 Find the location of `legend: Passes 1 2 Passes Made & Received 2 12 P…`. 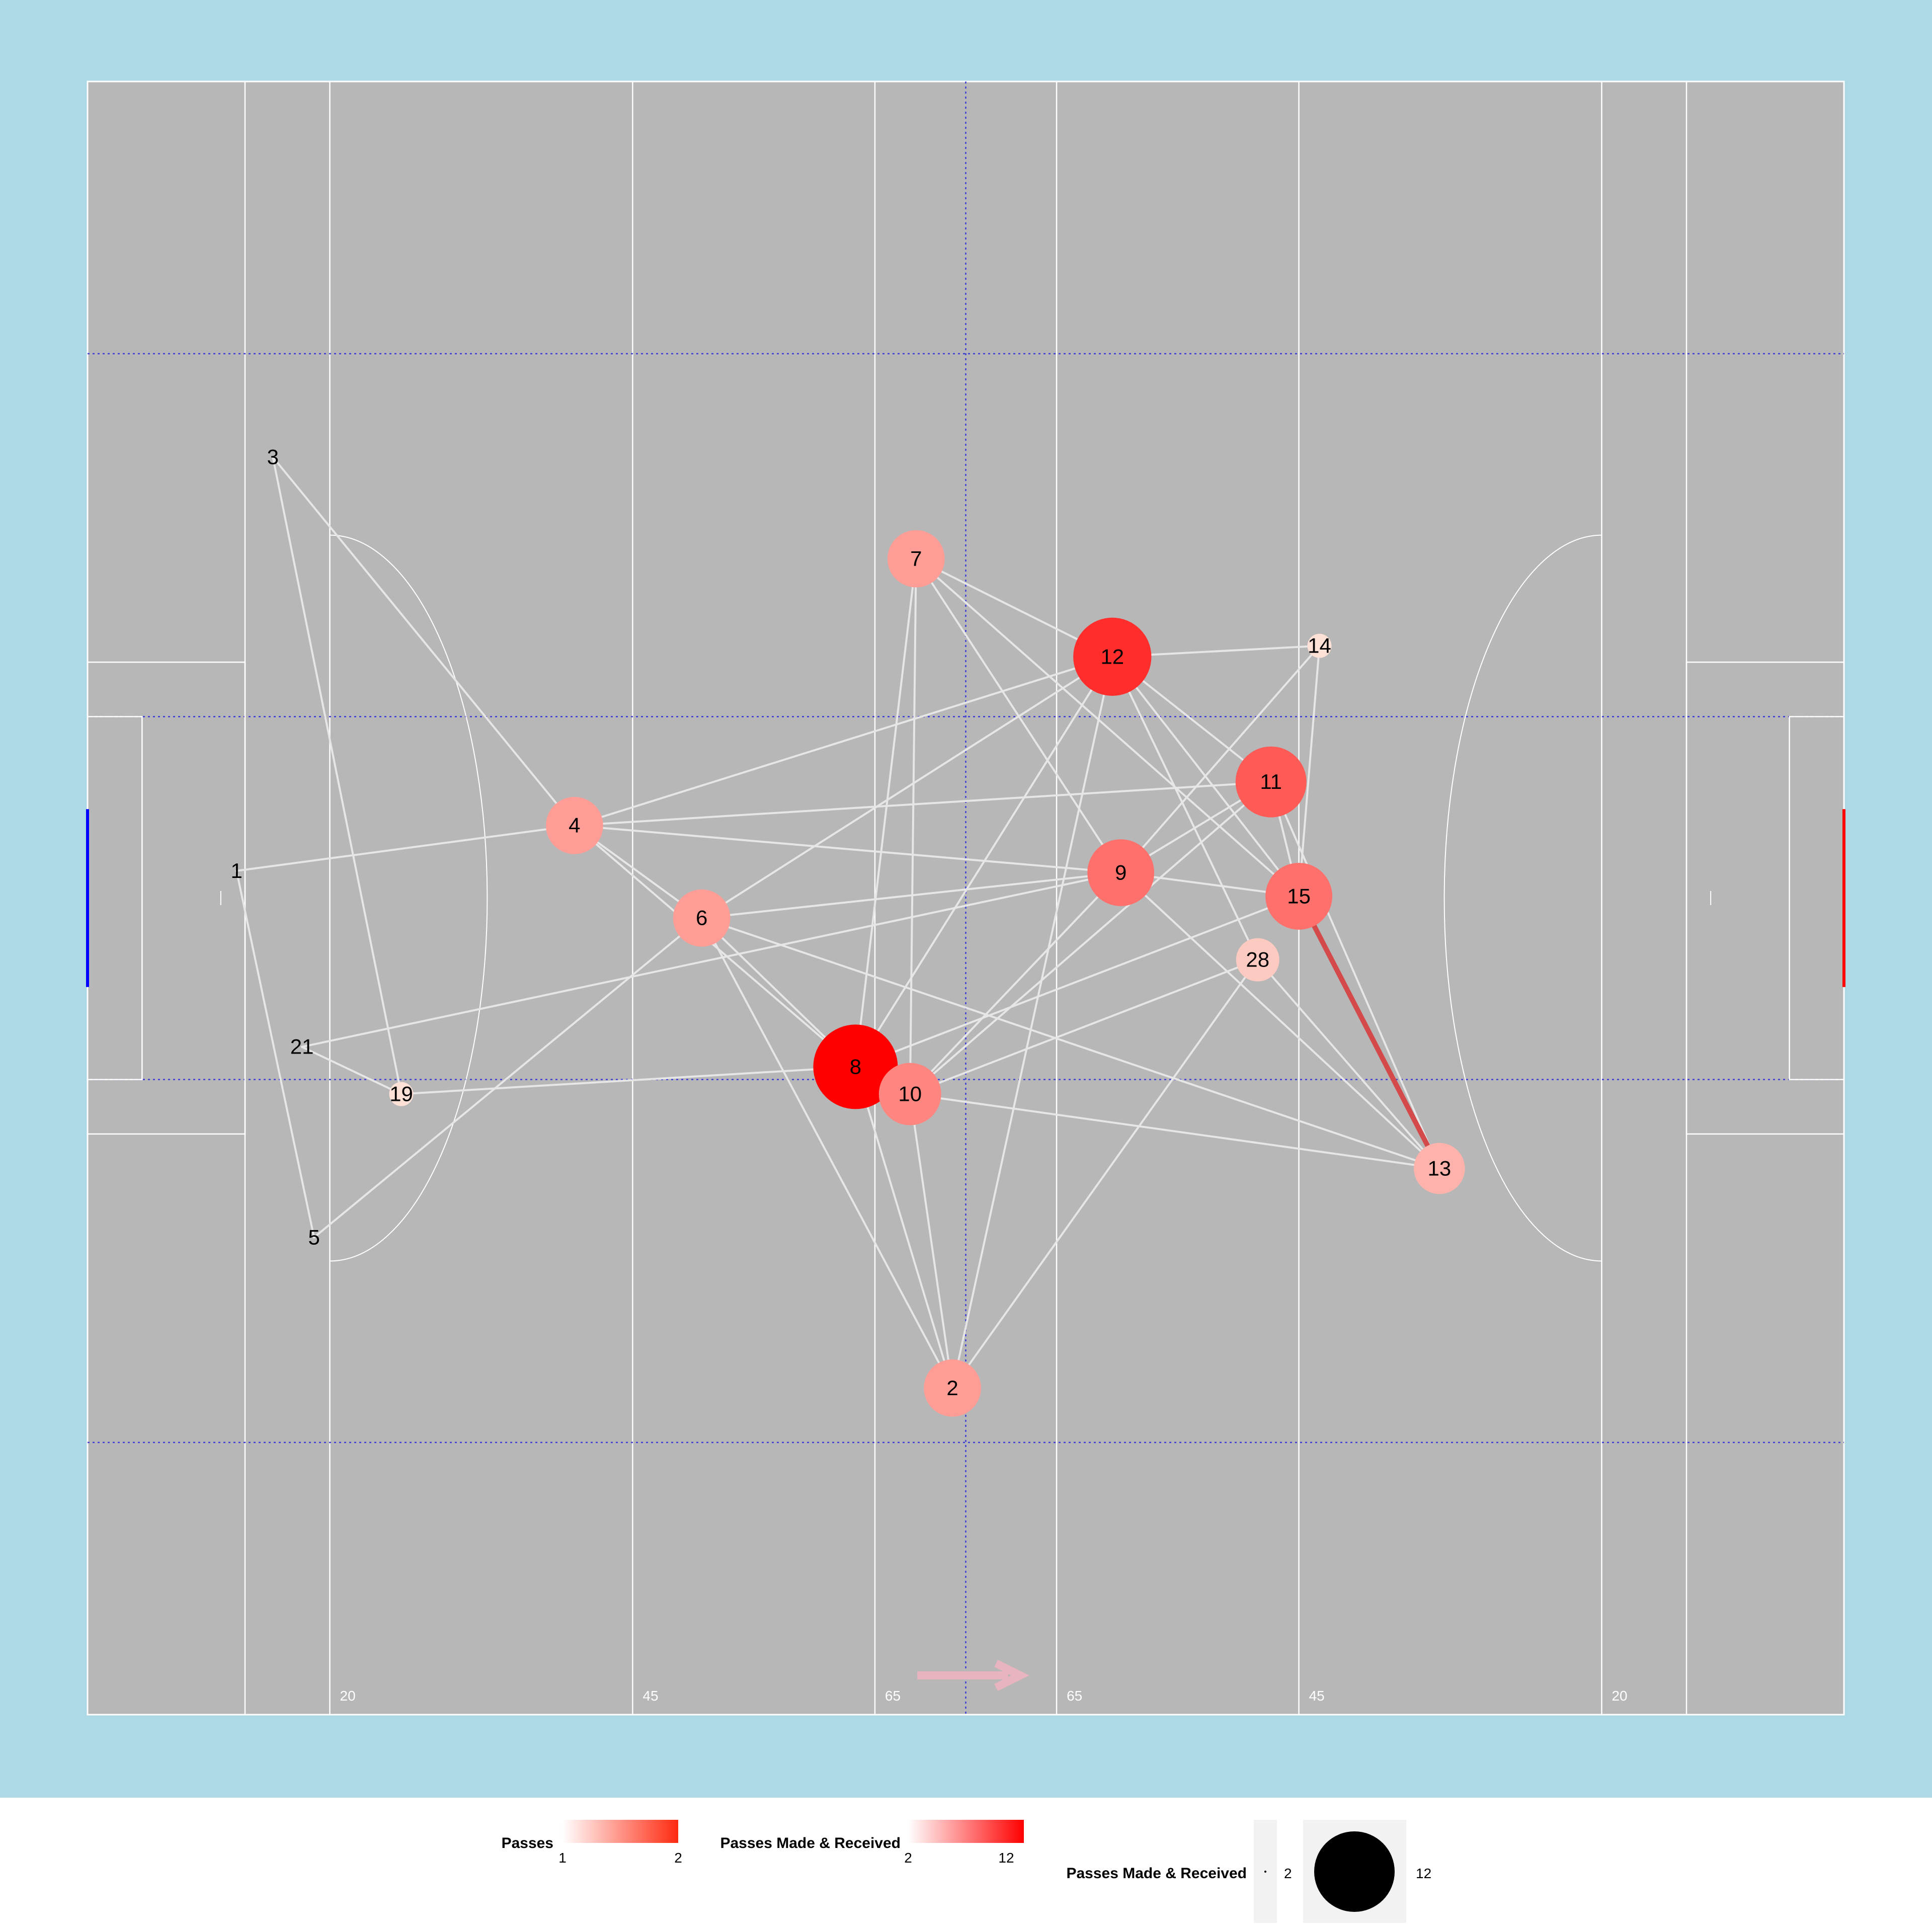

legend: Passes 1 2 Passes Made & Received 2 12 P… is located at coordinates (967, 1871).